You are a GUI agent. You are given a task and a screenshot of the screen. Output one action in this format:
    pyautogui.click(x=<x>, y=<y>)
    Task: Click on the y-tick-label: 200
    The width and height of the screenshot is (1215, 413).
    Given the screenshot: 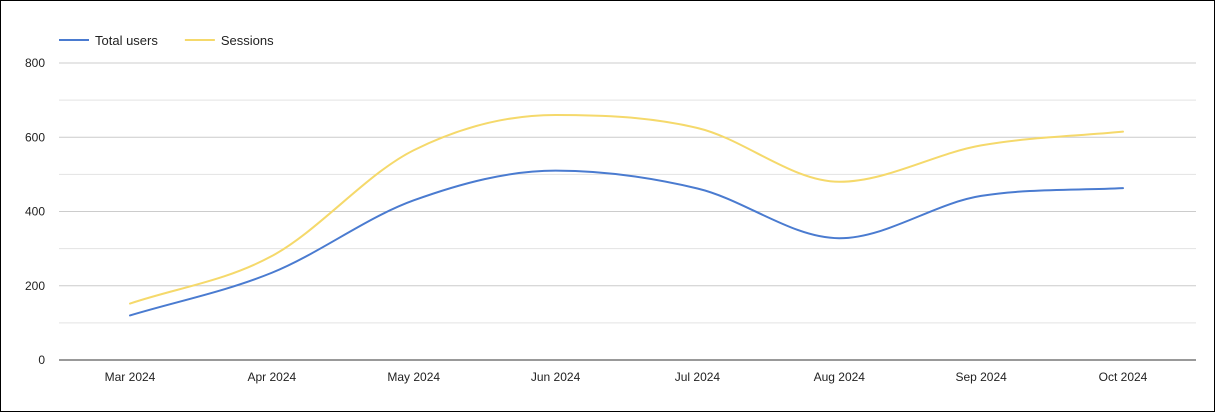 What is the action you would take?
    pyautogui.click(x=35, y=286)
    